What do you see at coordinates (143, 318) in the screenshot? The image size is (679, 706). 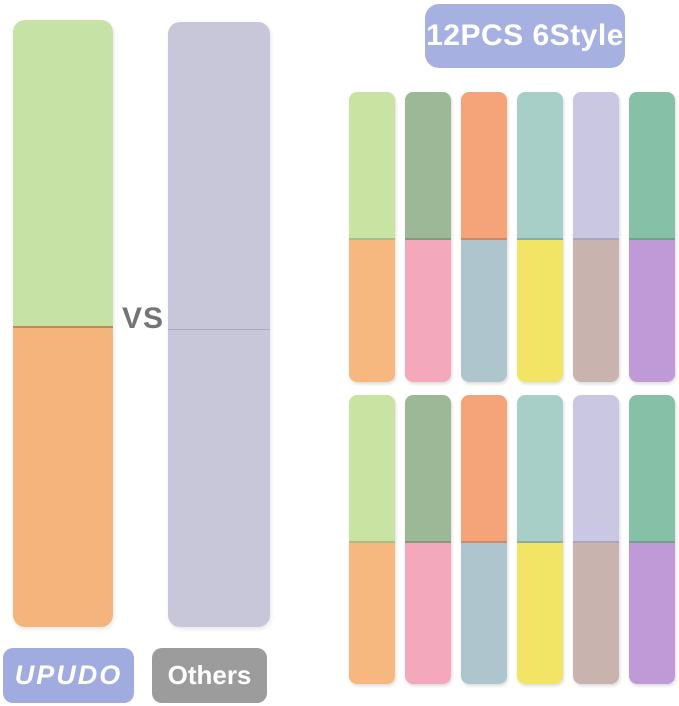 I see `vs-label: VS` at bounding box center [143, 318].